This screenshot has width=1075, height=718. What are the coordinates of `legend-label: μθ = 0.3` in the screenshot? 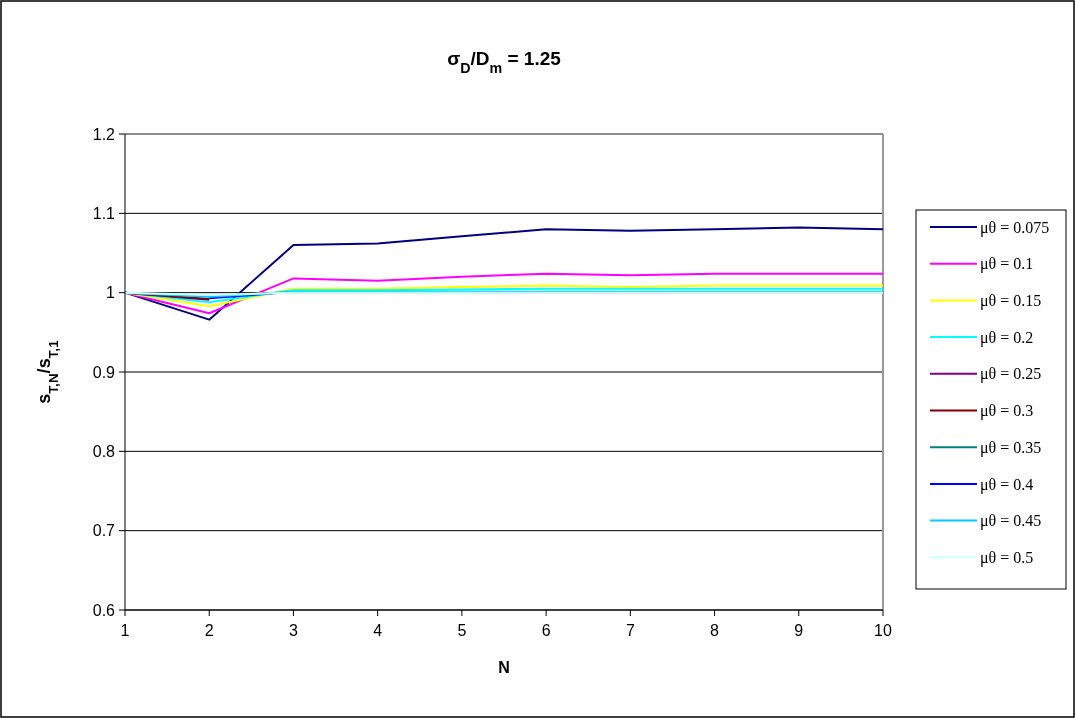 It's located at (1007, 411).